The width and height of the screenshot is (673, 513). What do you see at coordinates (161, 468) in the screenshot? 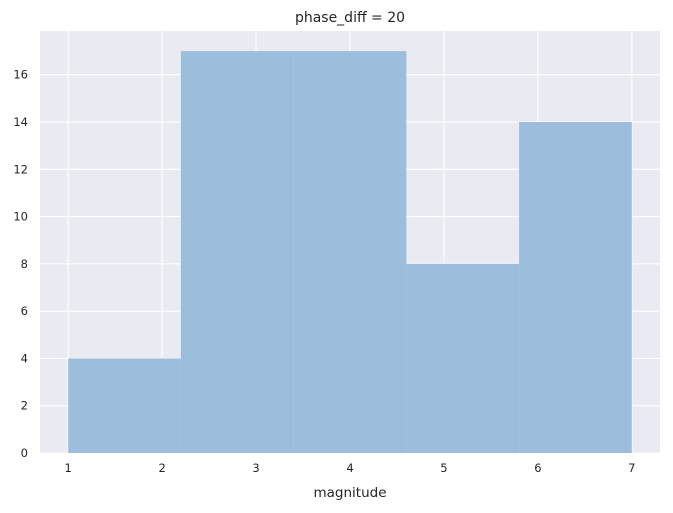
I see `x-tick-label: 2` at bounding box center [161, 468].